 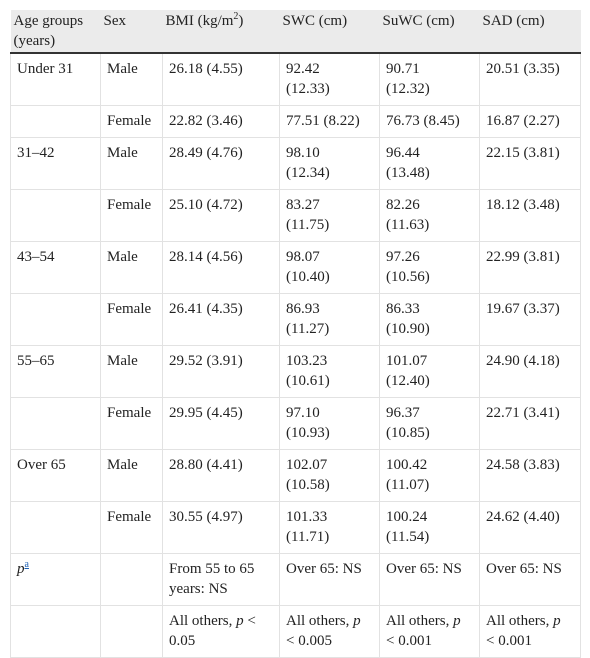 I want to click on header-cell: SuWC (cm), so click(x=429, y=32).